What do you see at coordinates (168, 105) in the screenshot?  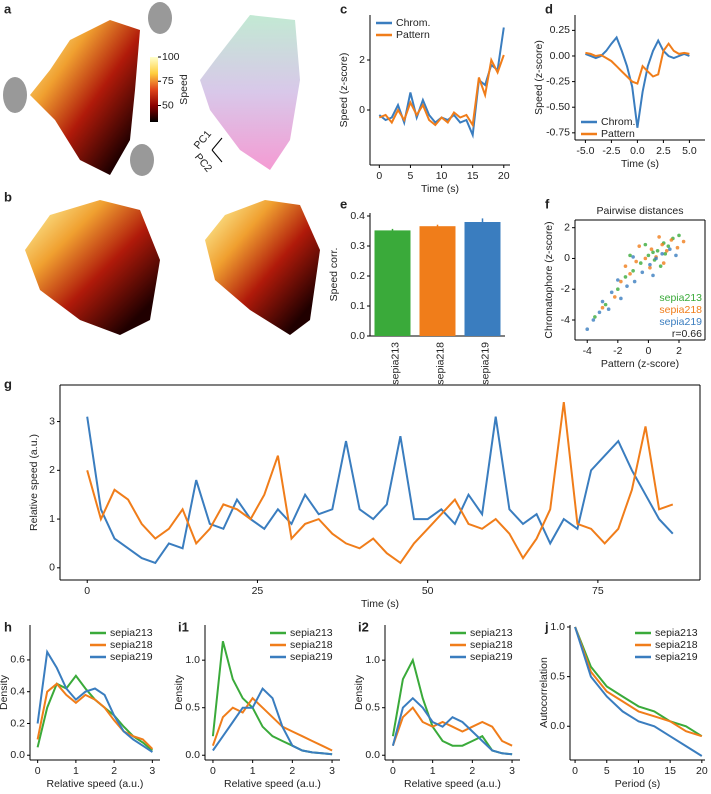 I see `y-tick-label: 50` at bounding box center [168, 105].